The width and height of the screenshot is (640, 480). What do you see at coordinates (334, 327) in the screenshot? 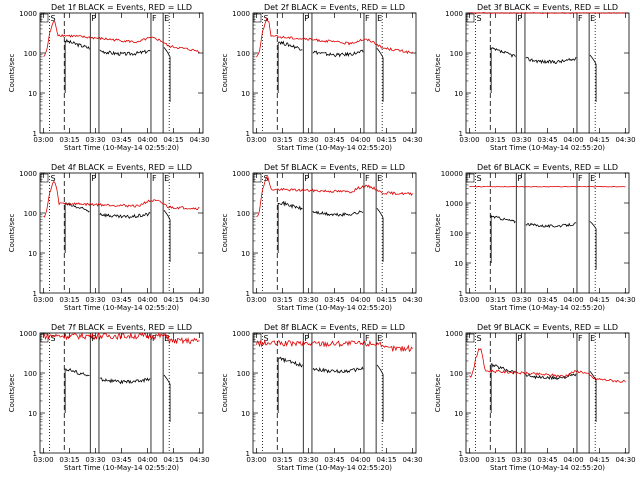
I see `chart-title: Det 8f BLACK = Events, RED = LLD` at bounding box center [334, 327].